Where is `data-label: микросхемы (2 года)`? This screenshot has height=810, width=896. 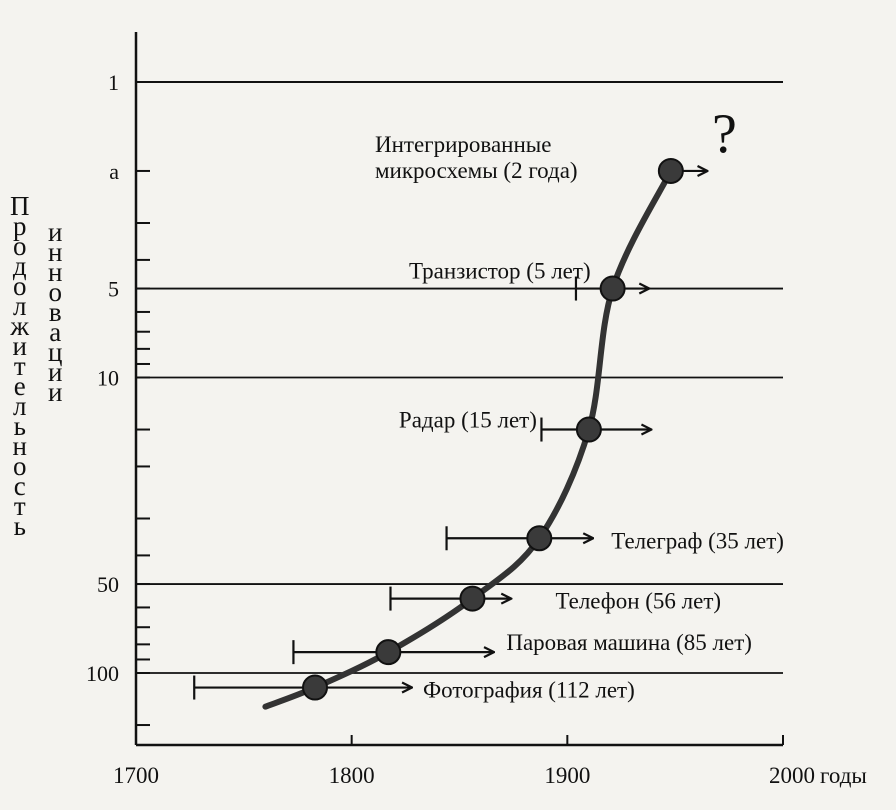
data-label: микросхемы (2 года) is located at coordinates (476, 170).